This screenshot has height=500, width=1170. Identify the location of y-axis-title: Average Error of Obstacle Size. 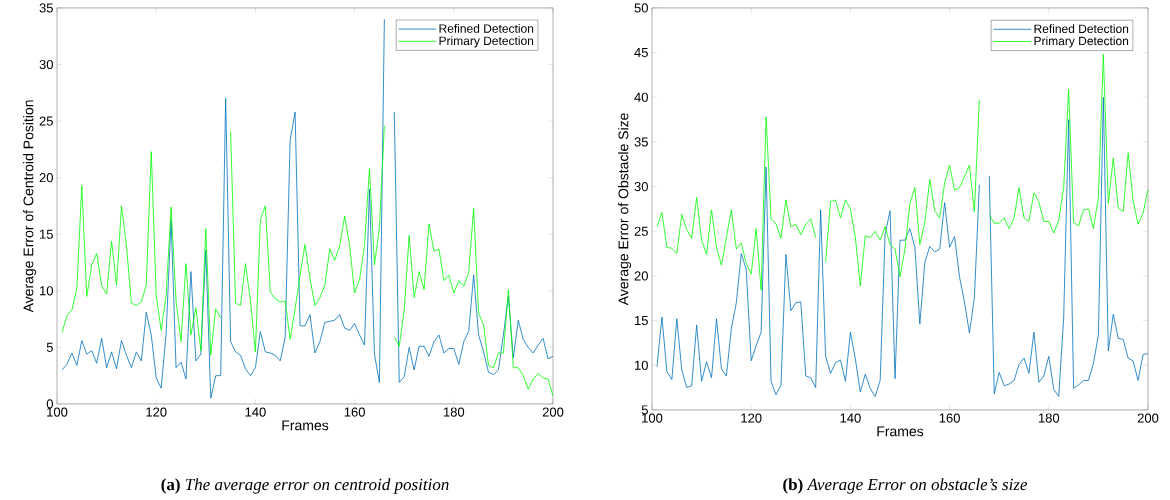
(625, 209).